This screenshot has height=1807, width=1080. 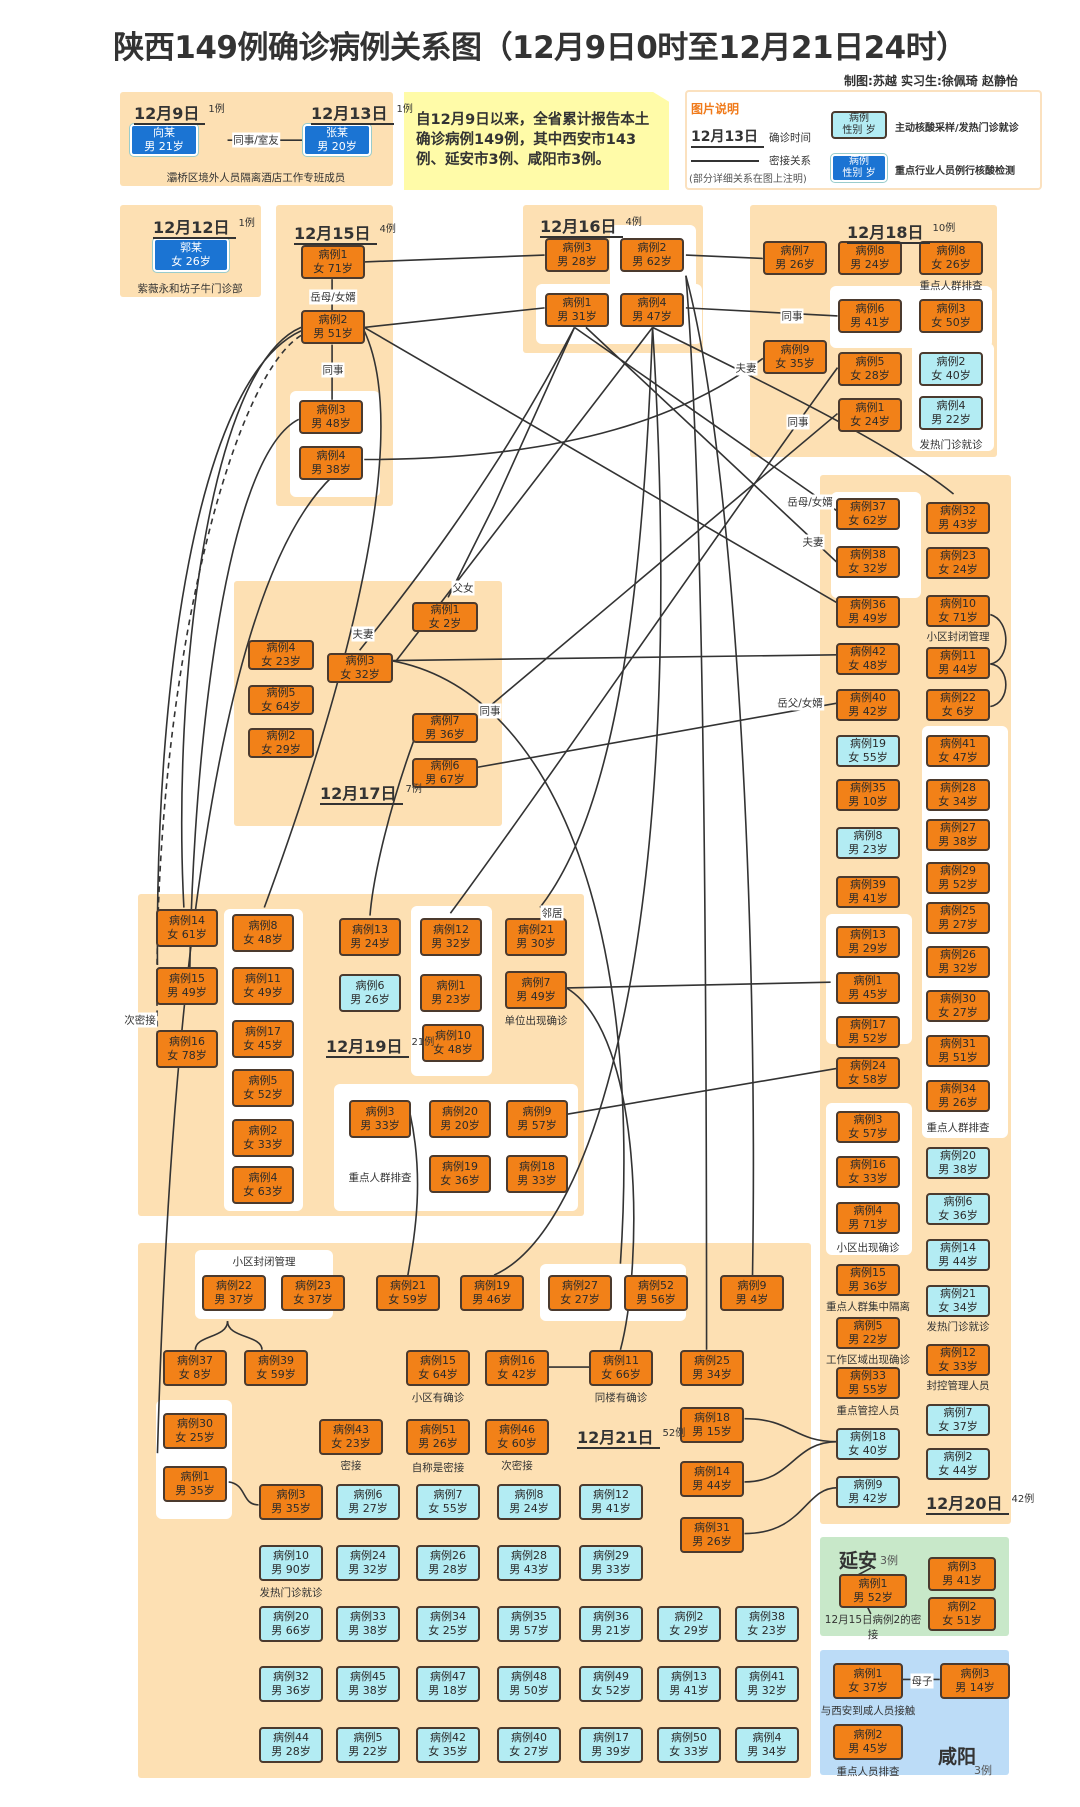 I want to click on case-node: 病例28 男 43岁, so click(x=529, y=1563).